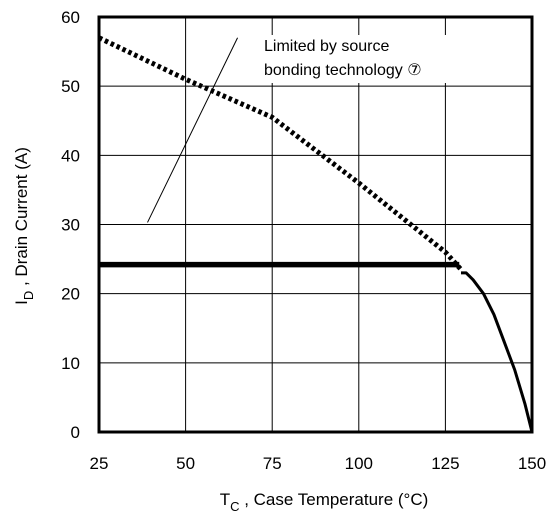 Image resolution: width=553 pixels, height=518 pixels. Describe the element at coordinates (193, 130) in the screenshot. I see `annotation-pointer` at that location.